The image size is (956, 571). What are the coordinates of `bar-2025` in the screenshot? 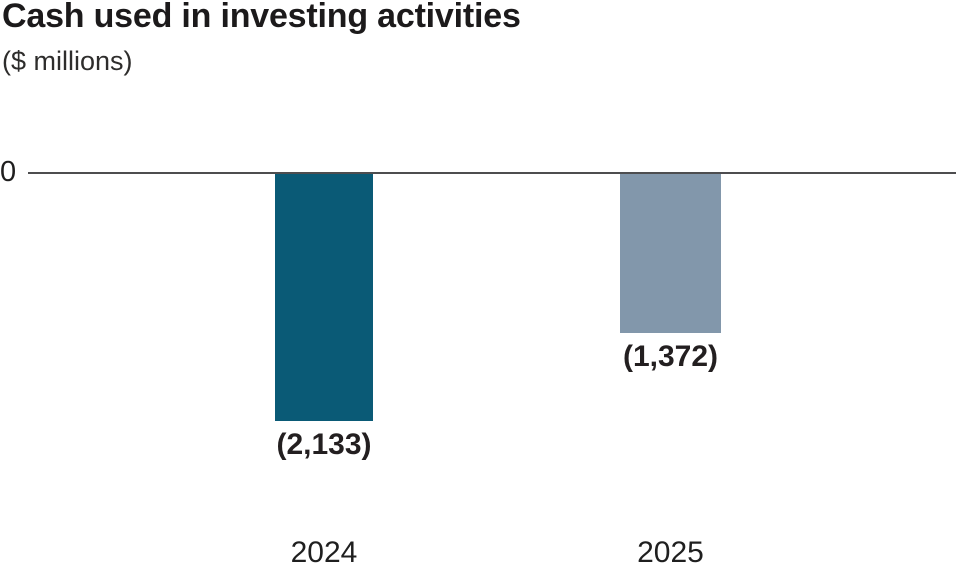 It's located at (670, 253).